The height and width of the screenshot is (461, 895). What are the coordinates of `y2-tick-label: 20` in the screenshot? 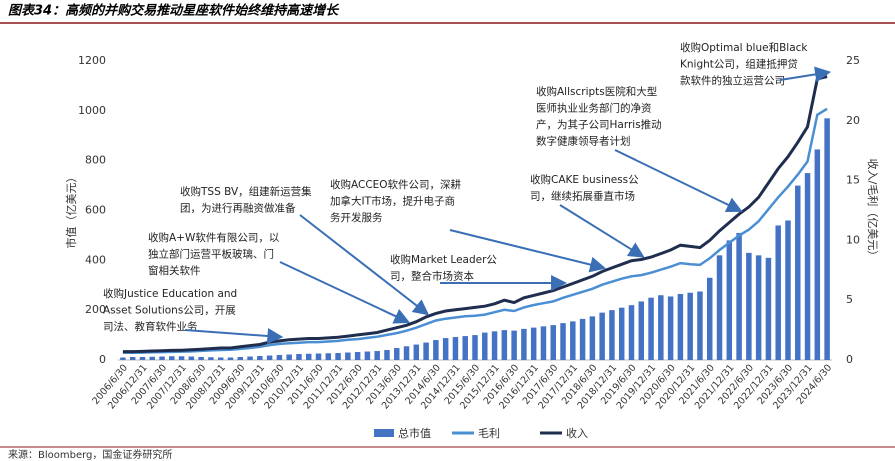 It's located at (853, 120).